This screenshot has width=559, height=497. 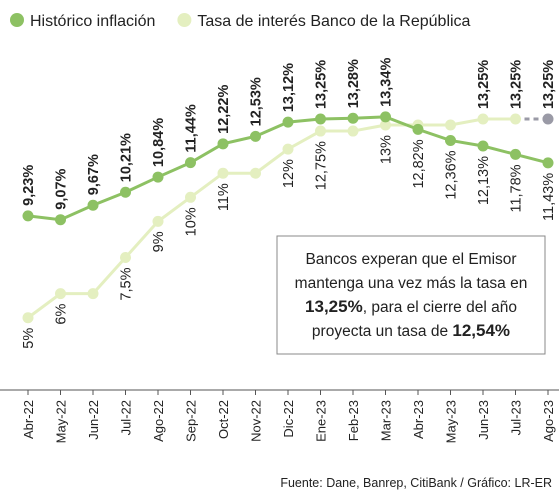 What do you see at coordinates (191, 421) in the screenshot?
I see `x-tick-label: Sep-22` at bounding box center [191, 421].